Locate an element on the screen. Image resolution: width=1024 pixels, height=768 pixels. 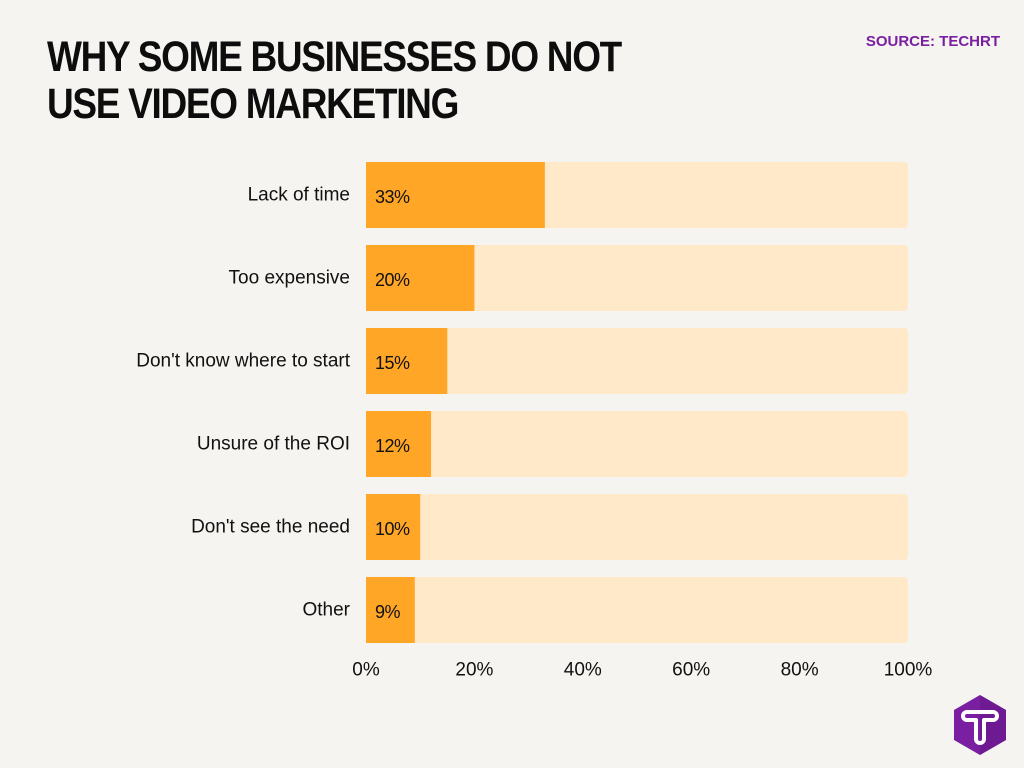
data-label: 10% is located at coordinates (392, 529).